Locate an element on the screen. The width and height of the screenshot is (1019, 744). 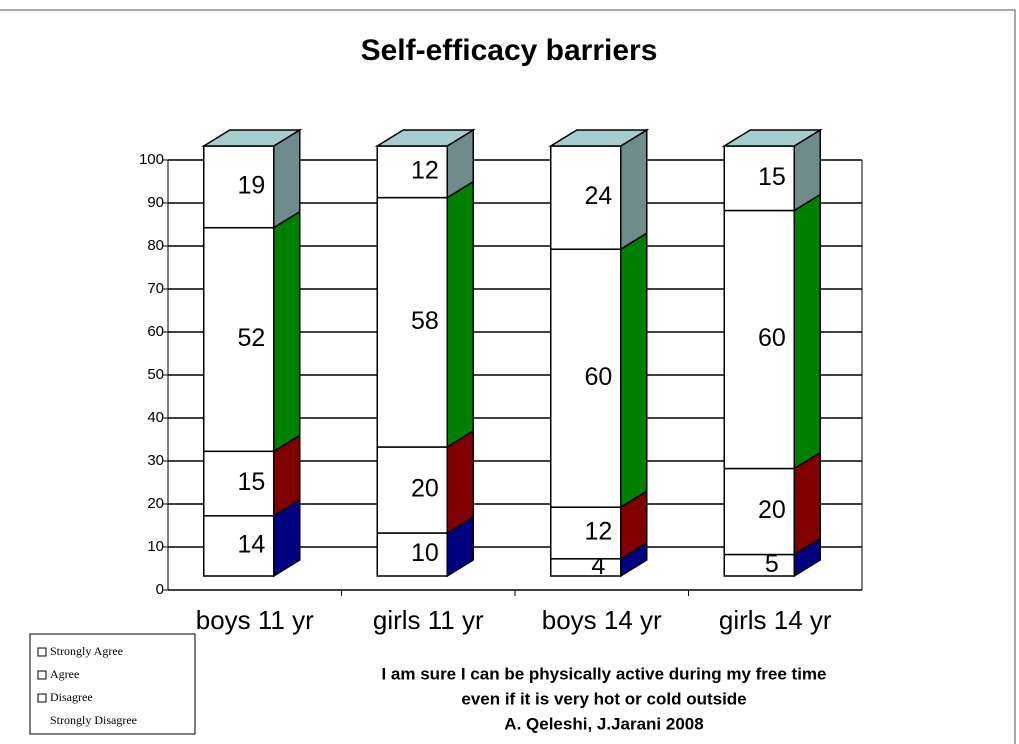
legend-label: Agree is located at coordinates (64, 674).